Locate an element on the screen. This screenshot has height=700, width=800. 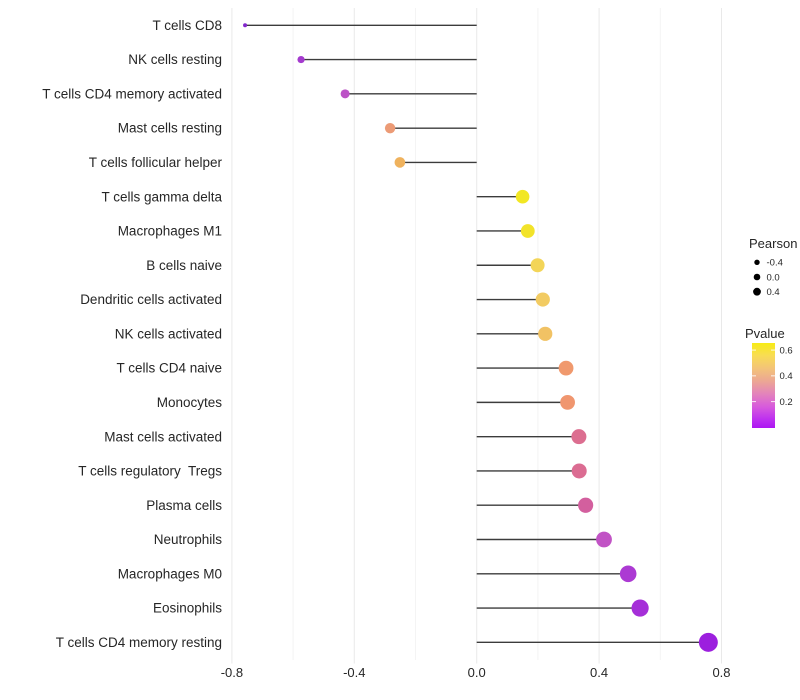
lollipop-row: Mast cells activated is located at coordinates (345, 437).